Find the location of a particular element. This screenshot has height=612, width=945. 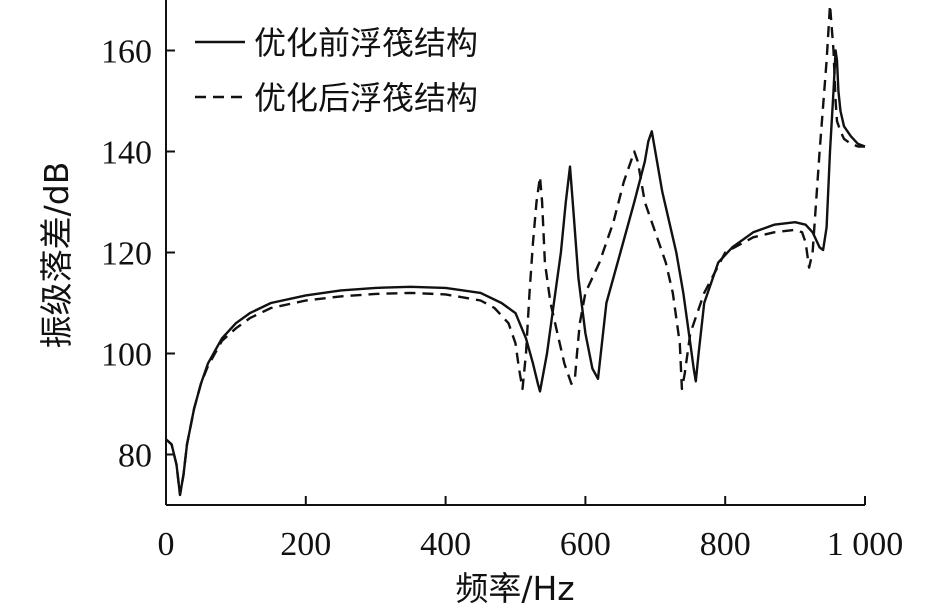

x-tick-label: 200 is located at coordinates (305, 544).